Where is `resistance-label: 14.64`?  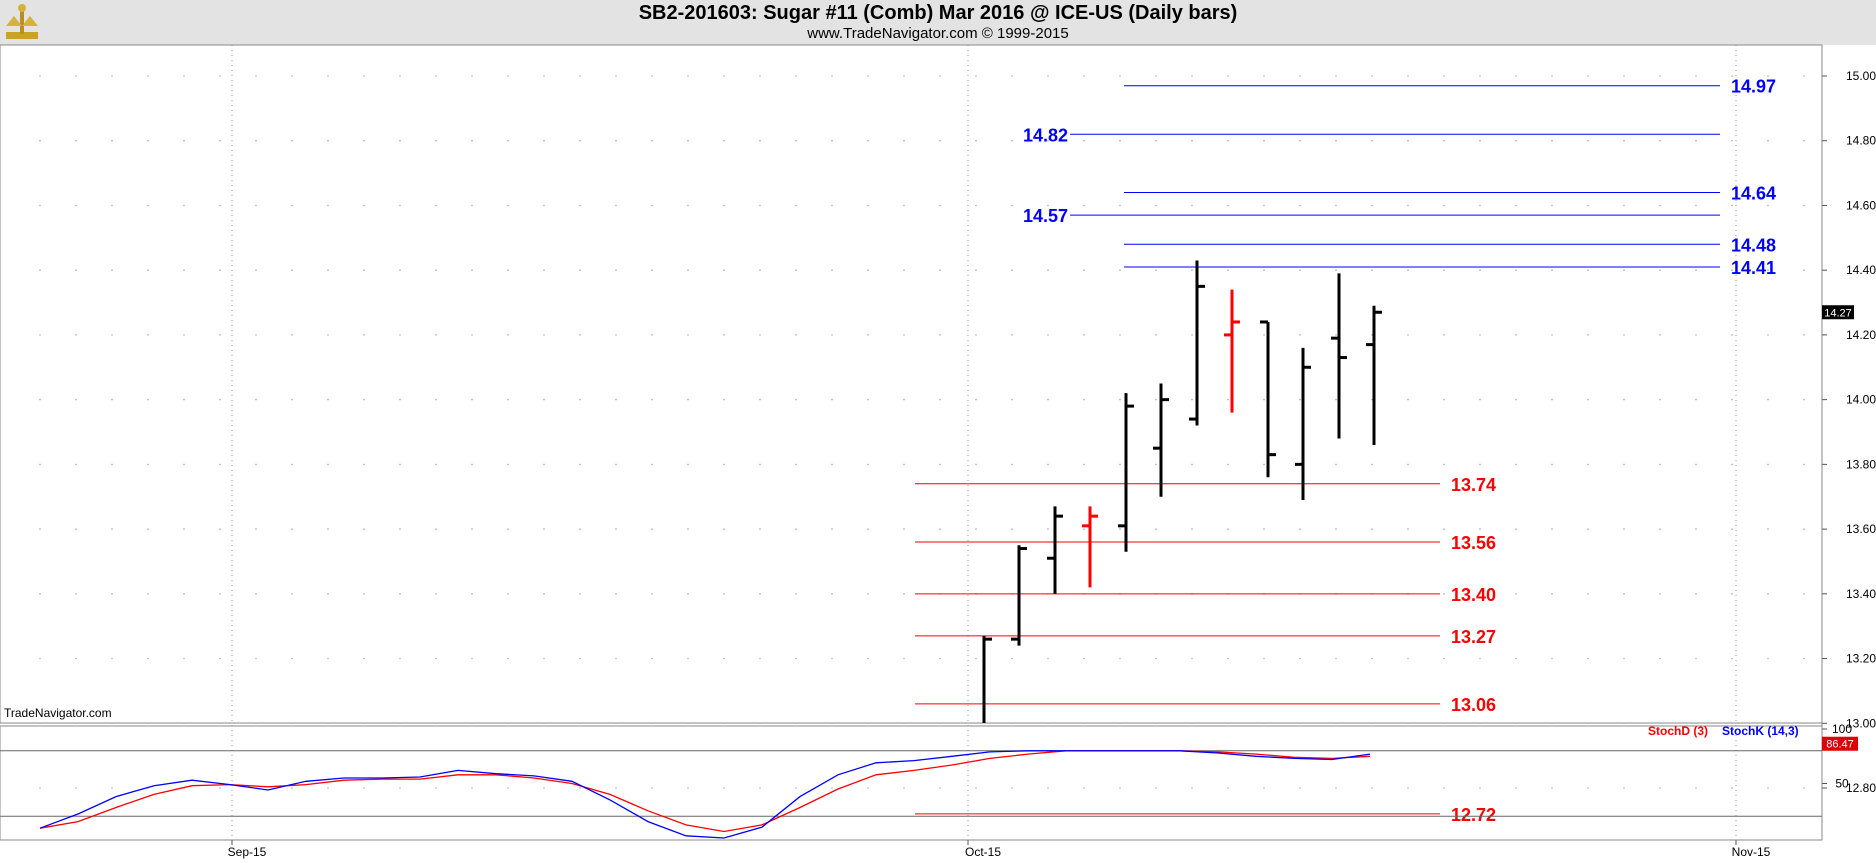
resistance-label: 14.64 is located at coordinates (1753, 194).